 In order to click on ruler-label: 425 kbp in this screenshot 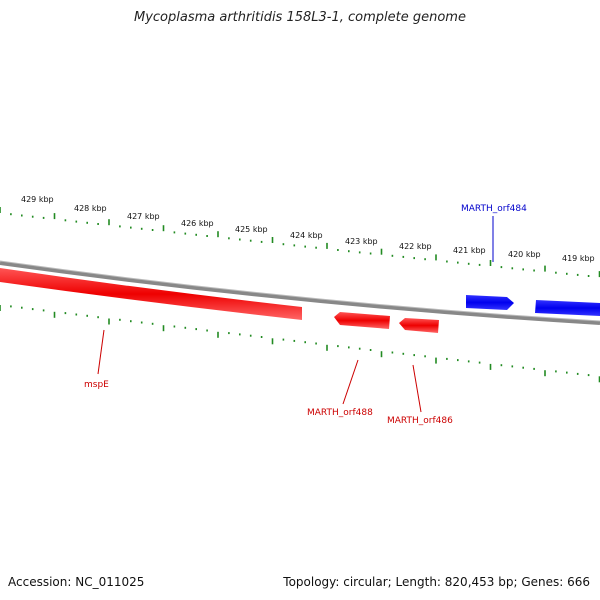, I will do `click(251, 229)`.